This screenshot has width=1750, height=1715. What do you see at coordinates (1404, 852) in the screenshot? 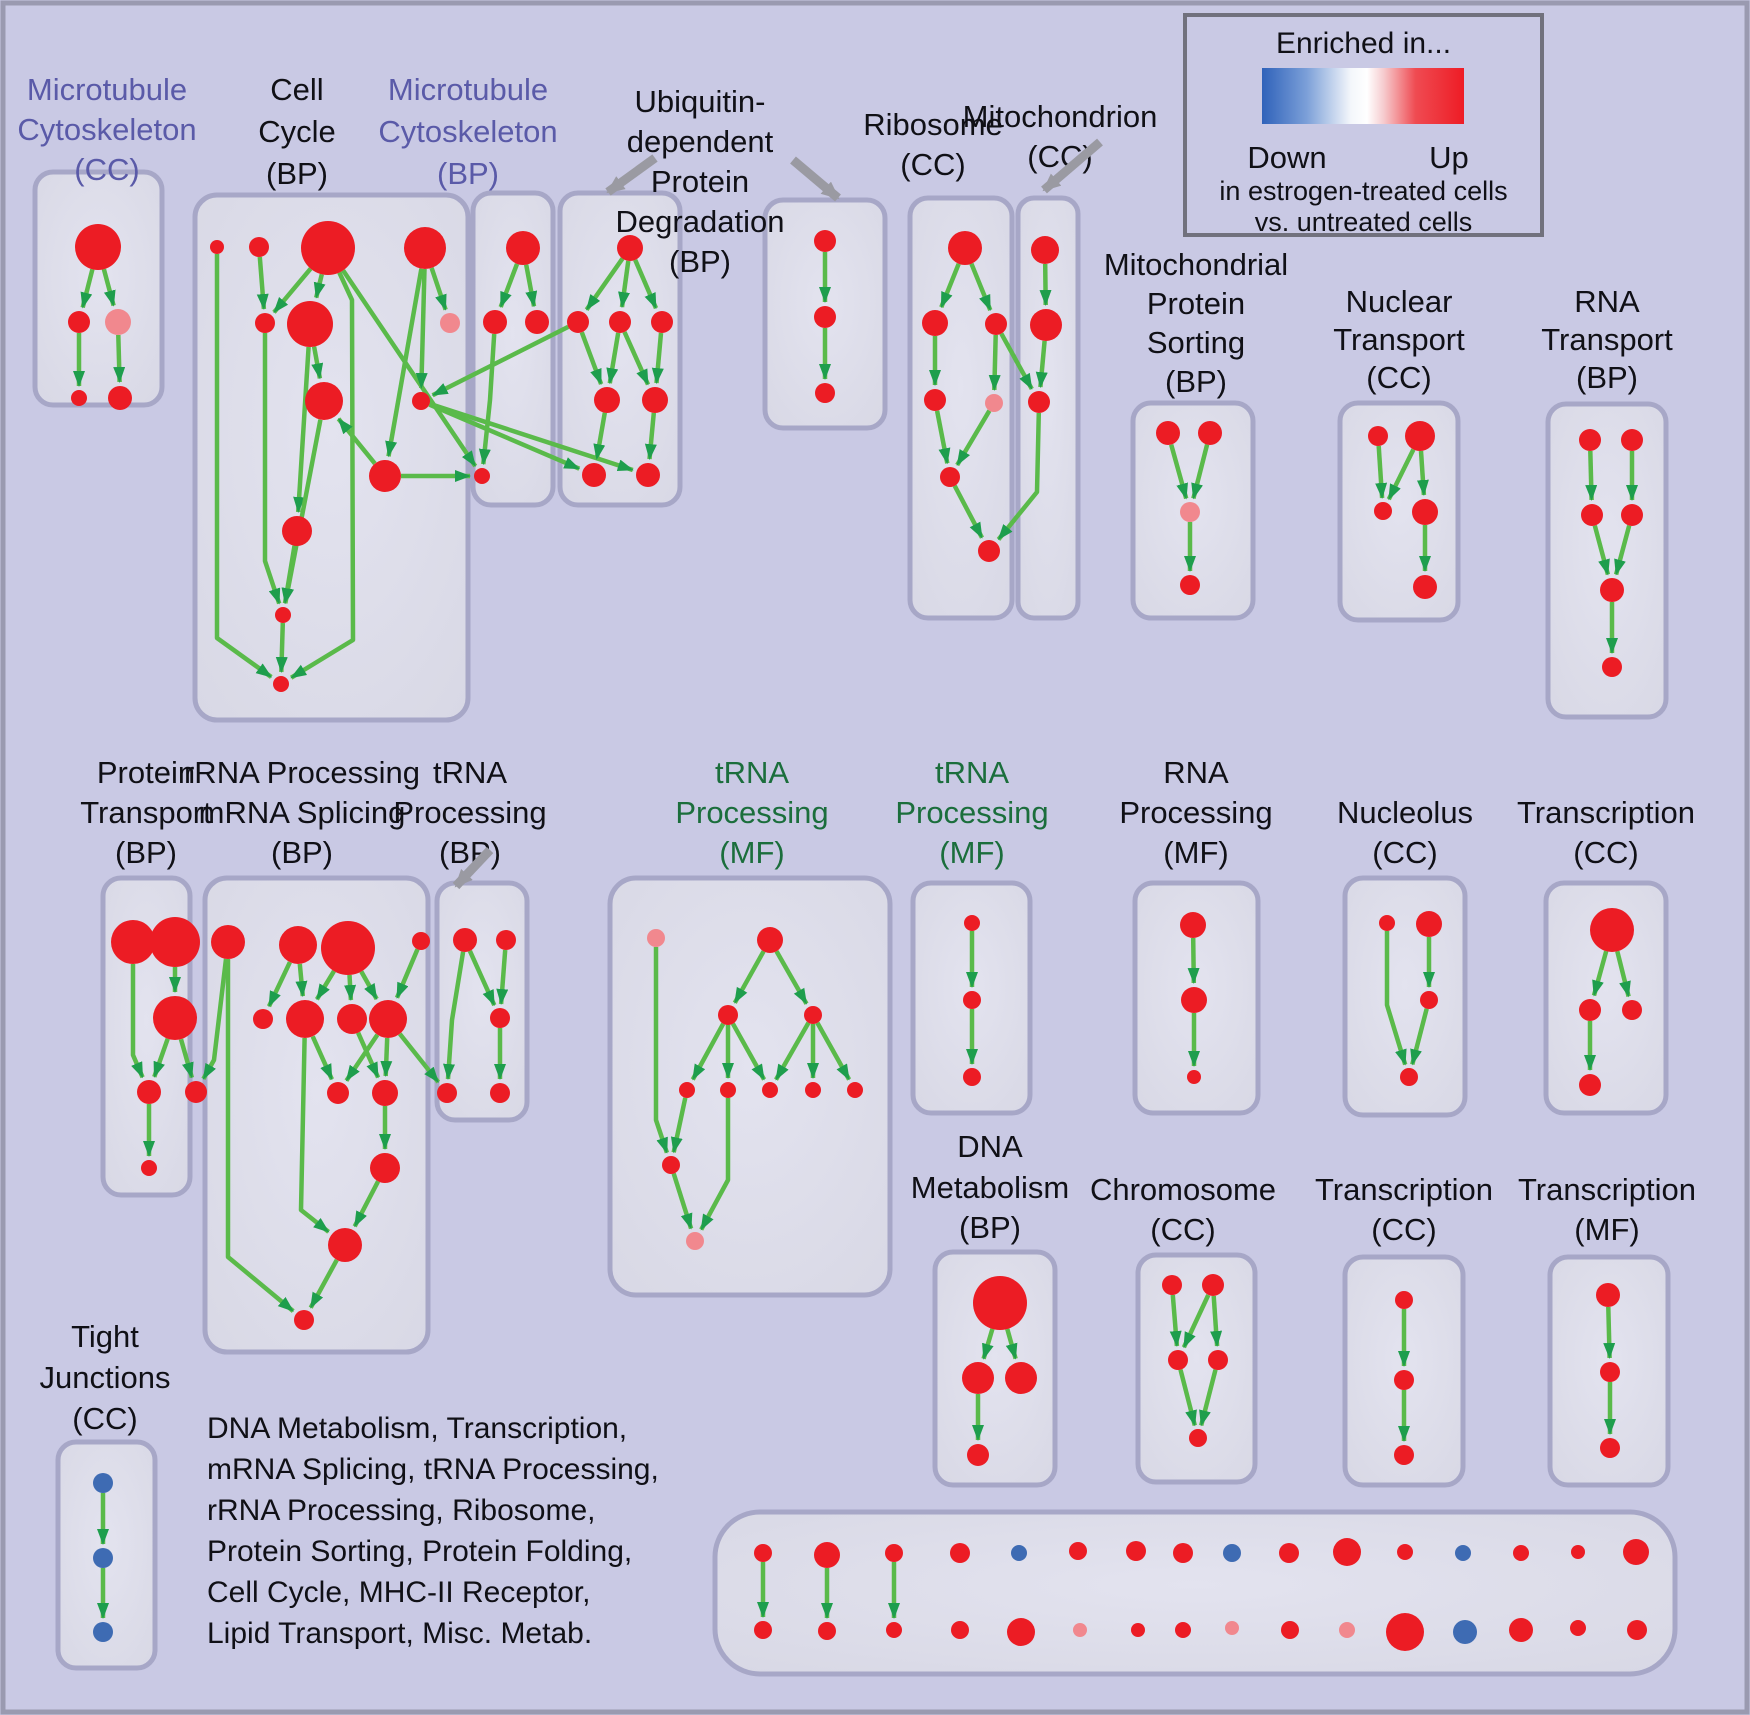
I see `label-nucleolus-cc-line2: (CC)` at bounding box center [1404, 852].